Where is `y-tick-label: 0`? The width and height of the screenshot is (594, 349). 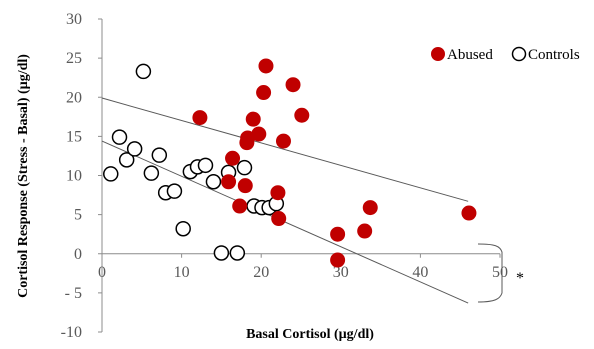 y-tick-label: 0 is located at coordinates (78, 254).